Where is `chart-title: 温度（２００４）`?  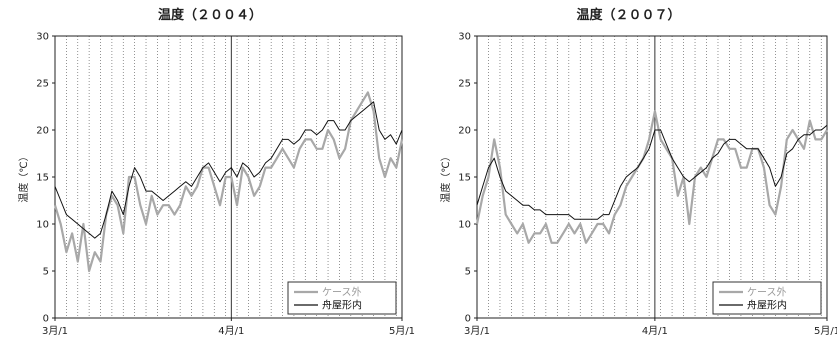 chart-title: 温度（２００４） is located at coordinates (209, 15).